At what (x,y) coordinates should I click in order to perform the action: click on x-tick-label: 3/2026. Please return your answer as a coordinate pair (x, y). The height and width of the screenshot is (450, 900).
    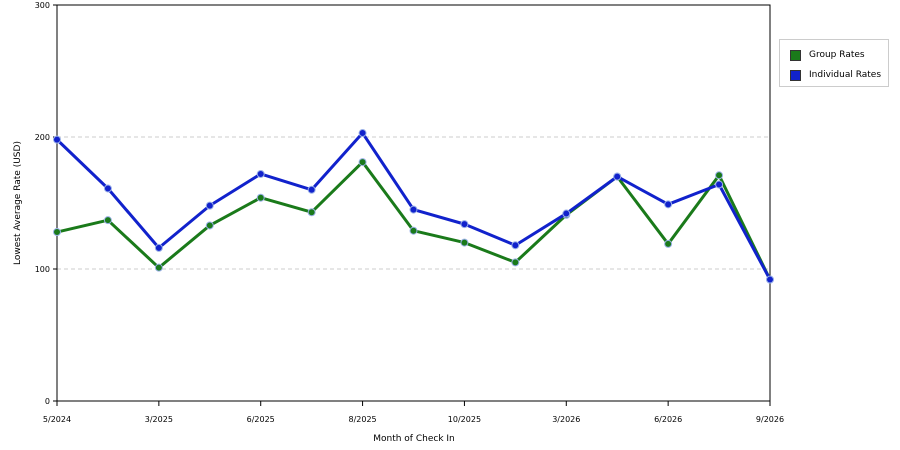
    Looking at the image, I should click on (566, 419).